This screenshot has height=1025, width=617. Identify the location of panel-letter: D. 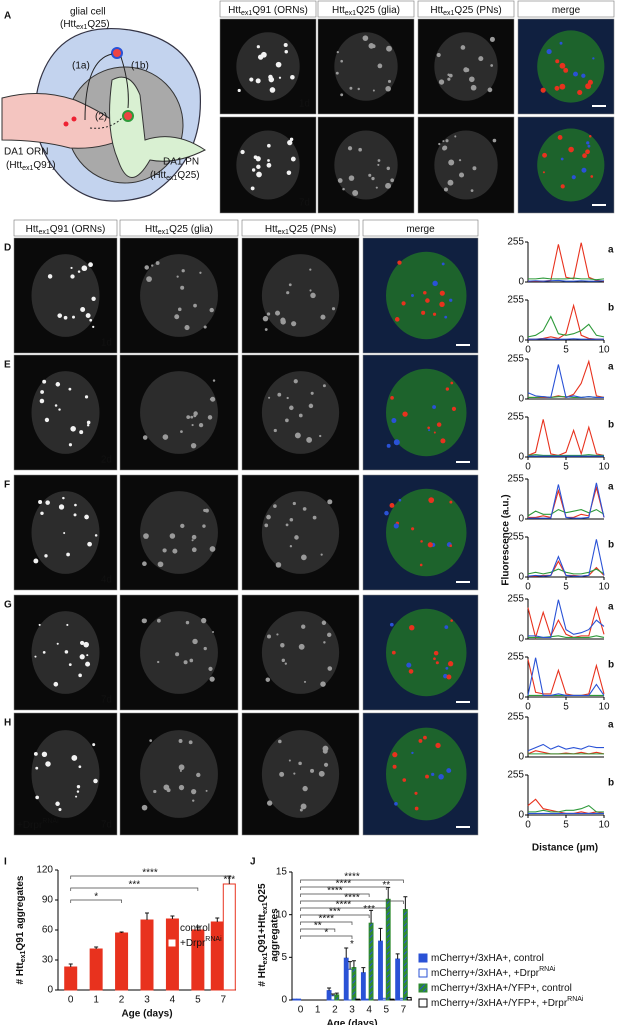
(7, 248).